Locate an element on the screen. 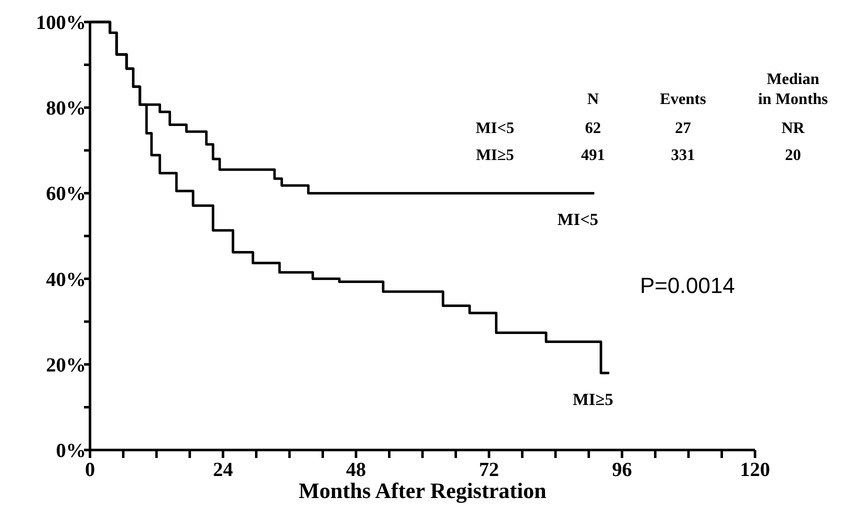 The height and width of the screenshot is (510, 844). x-axis-title: Months After Registration is located at coordinates (422, 490).